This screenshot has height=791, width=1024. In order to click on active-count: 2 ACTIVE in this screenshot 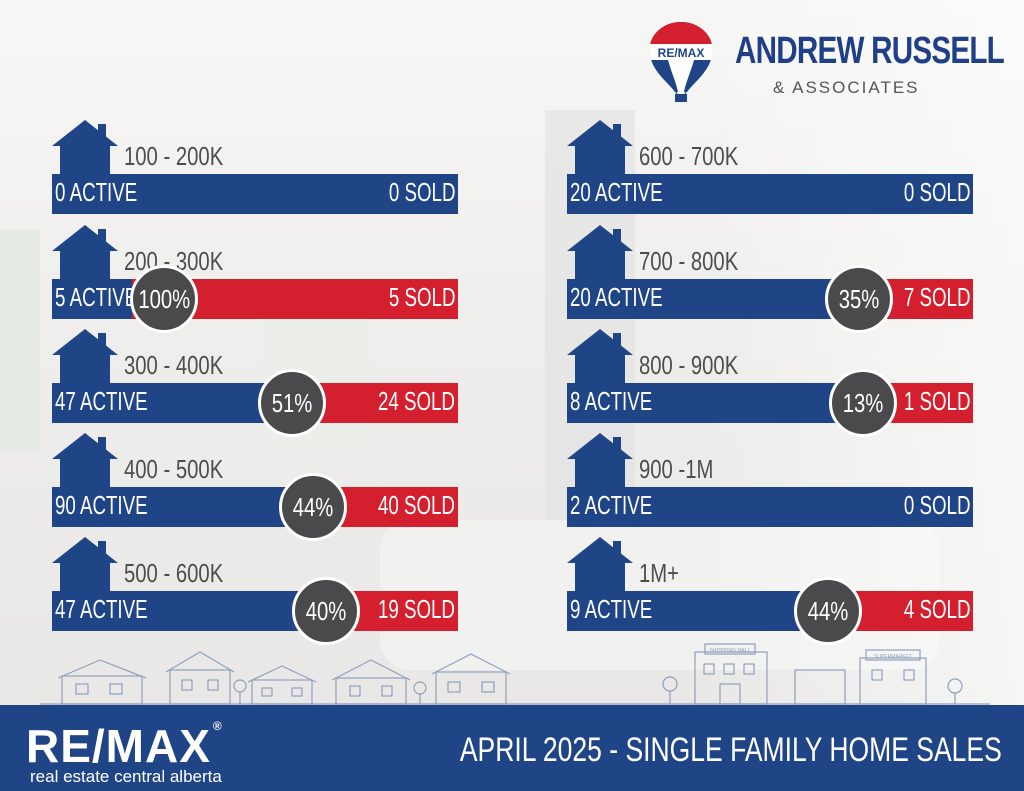, I will do `click(611, 505)`.